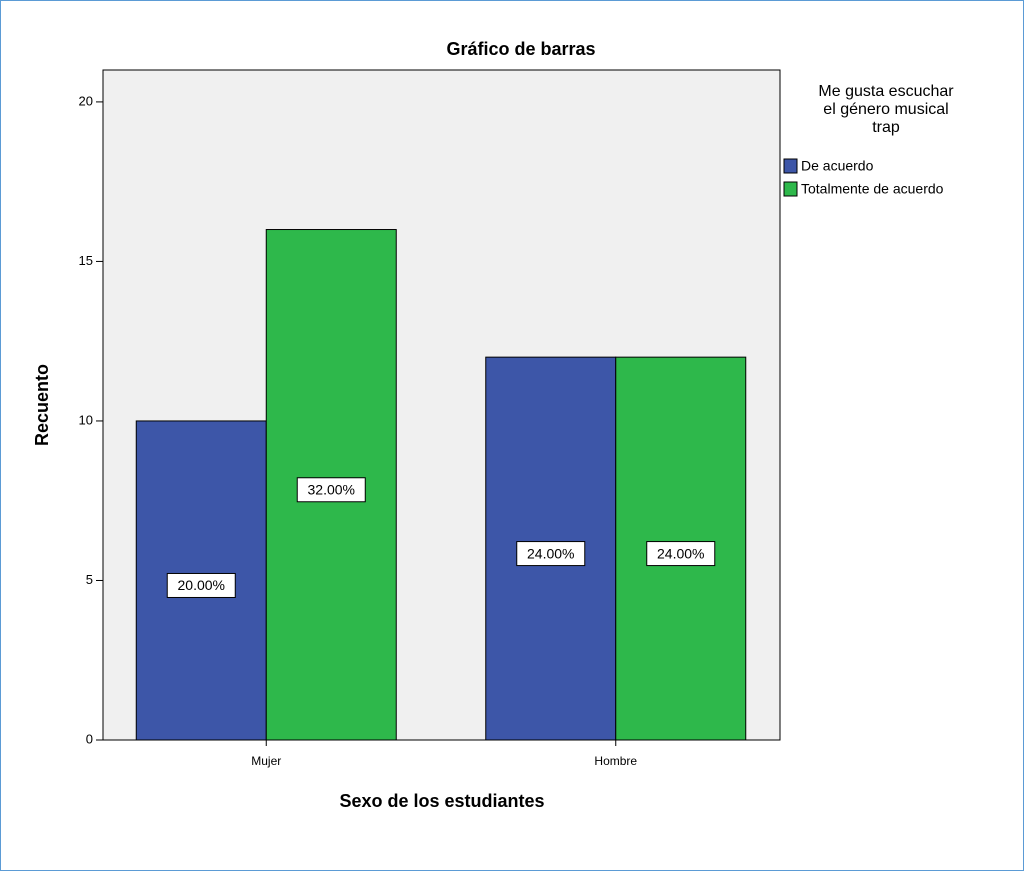 This screenshot has height=871, width=1024. I want to click on legend-title: el género musical, so click(885, 109).